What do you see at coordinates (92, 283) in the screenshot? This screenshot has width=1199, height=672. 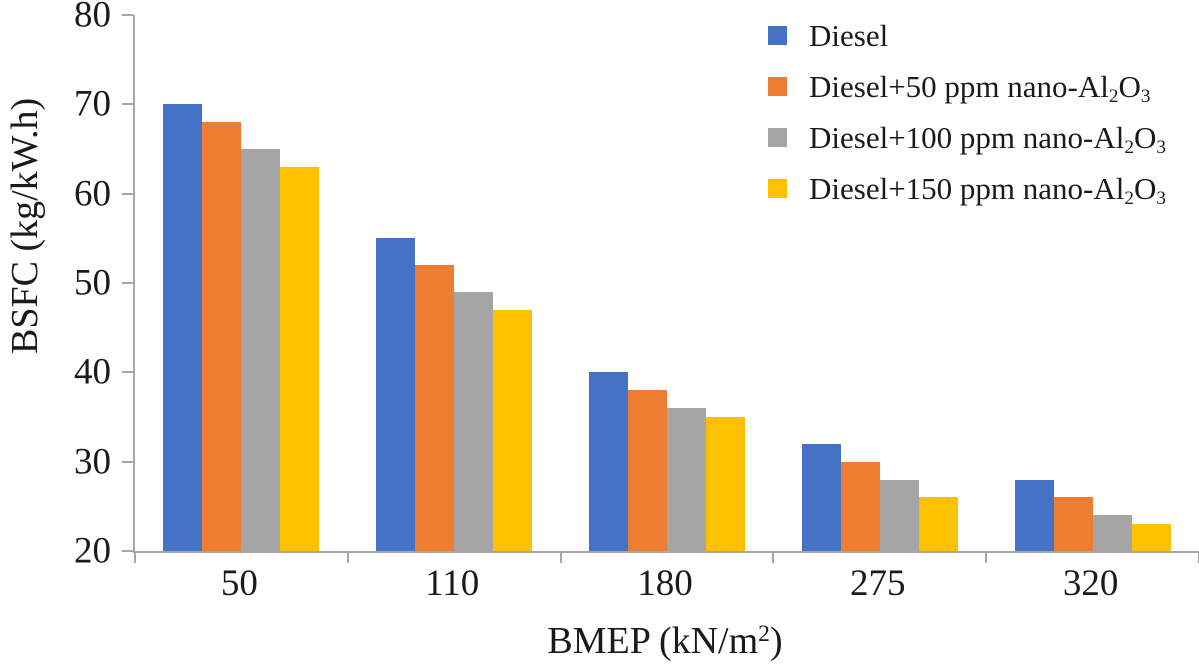 I see `y-tick-label: 50` at bounding box center [92, 283].